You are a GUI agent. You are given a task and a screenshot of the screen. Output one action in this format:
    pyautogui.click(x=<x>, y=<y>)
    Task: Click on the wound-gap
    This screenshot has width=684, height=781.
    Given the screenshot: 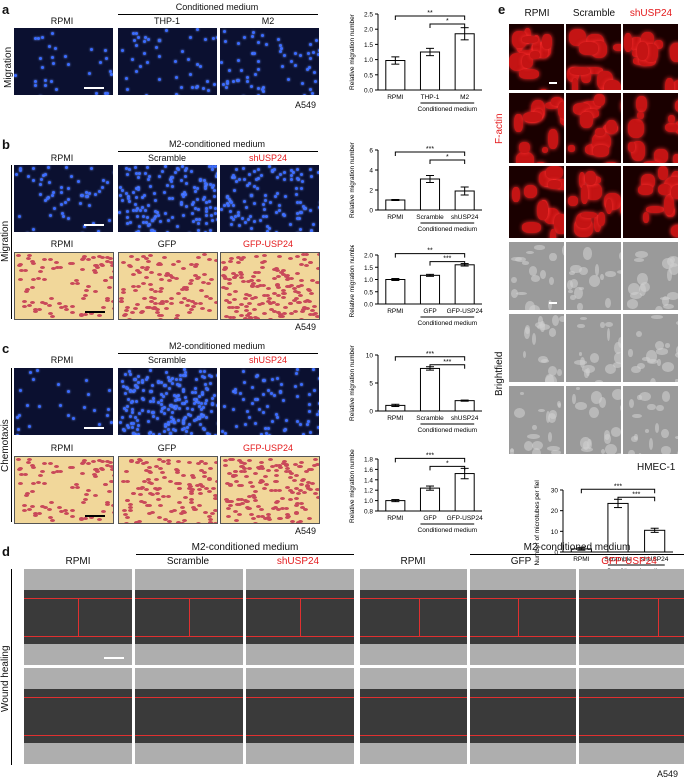 What is the action you would take?
    pyautogui.click(x=523, y=617)
    